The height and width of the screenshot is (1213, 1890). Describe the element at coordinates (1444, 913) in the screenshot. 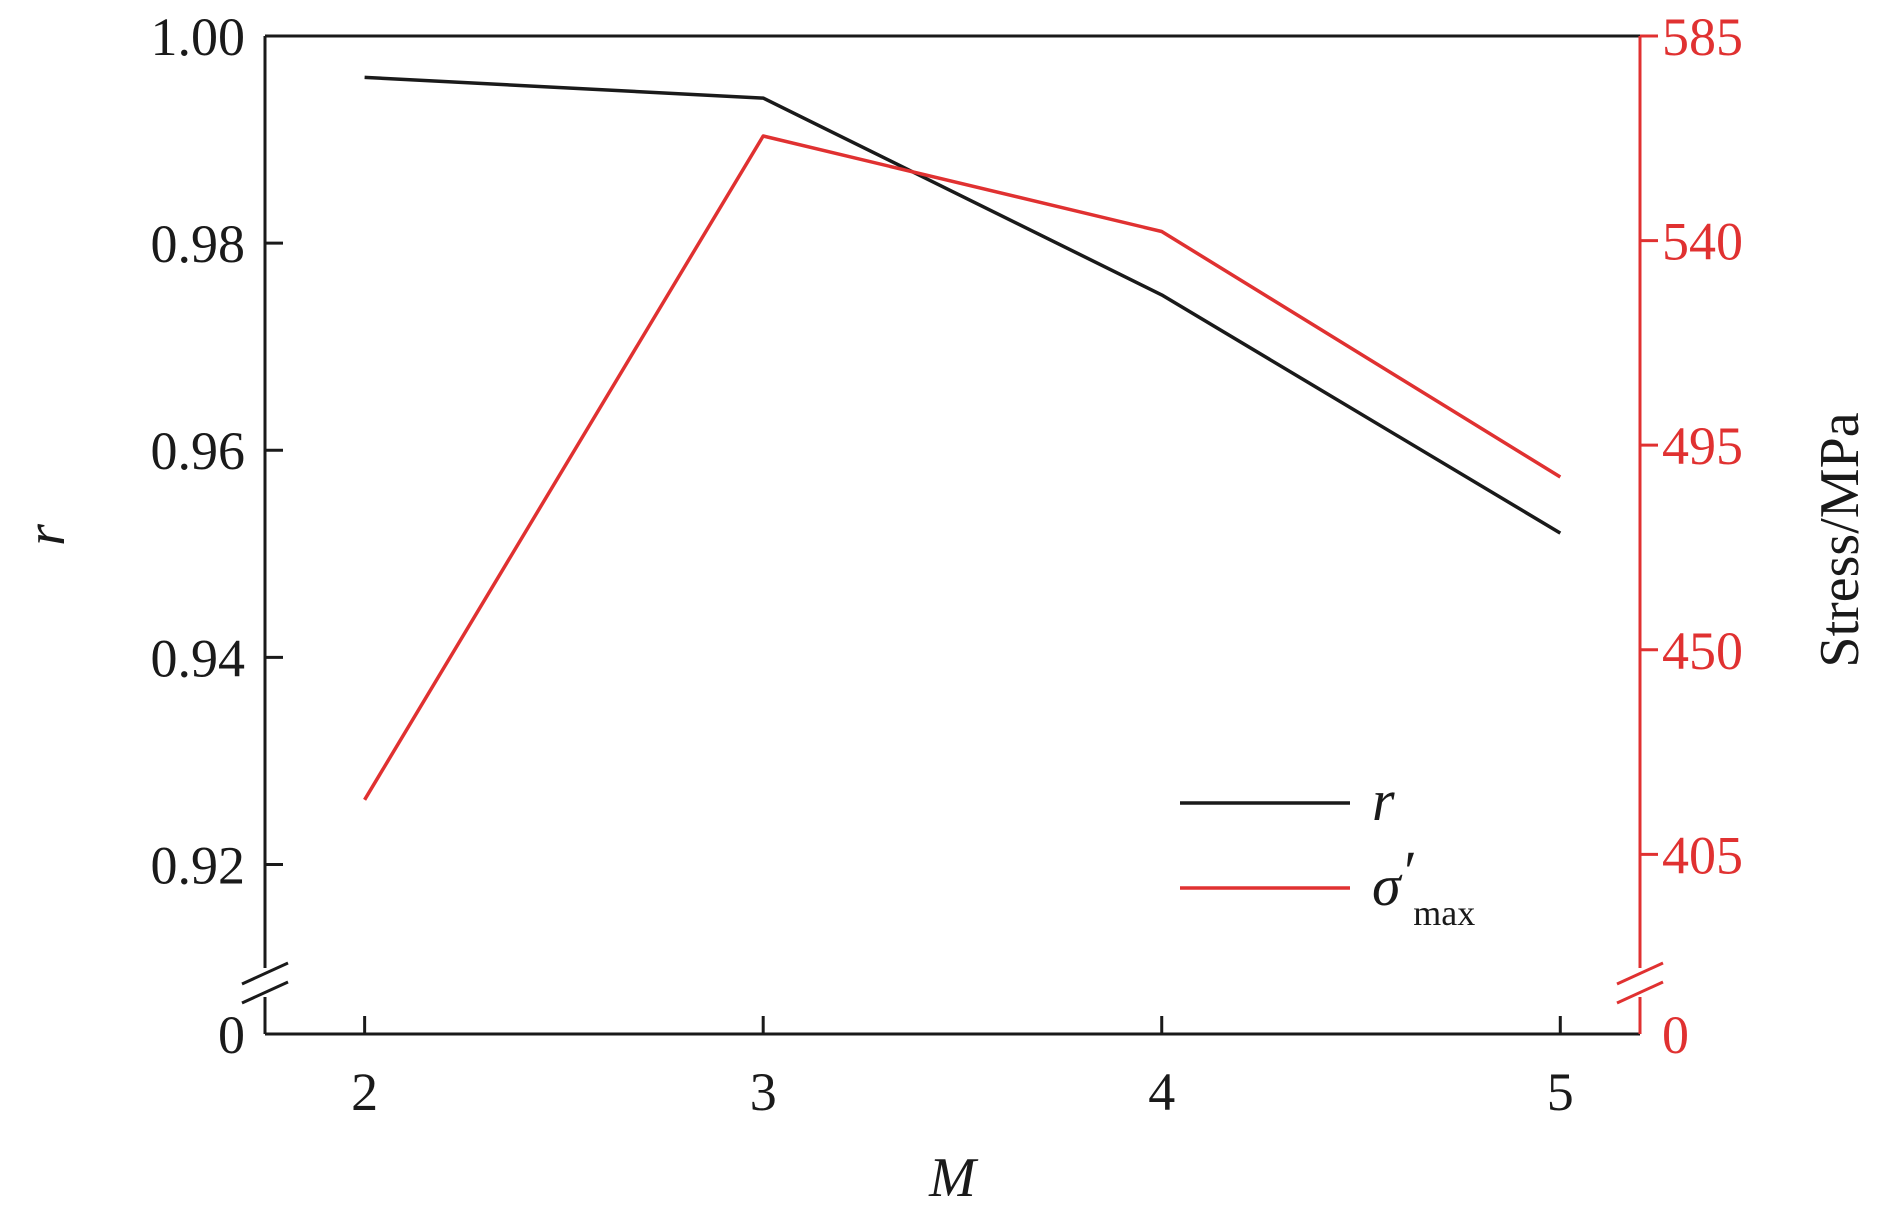

I see `legend-label-subscript: max` at that location.